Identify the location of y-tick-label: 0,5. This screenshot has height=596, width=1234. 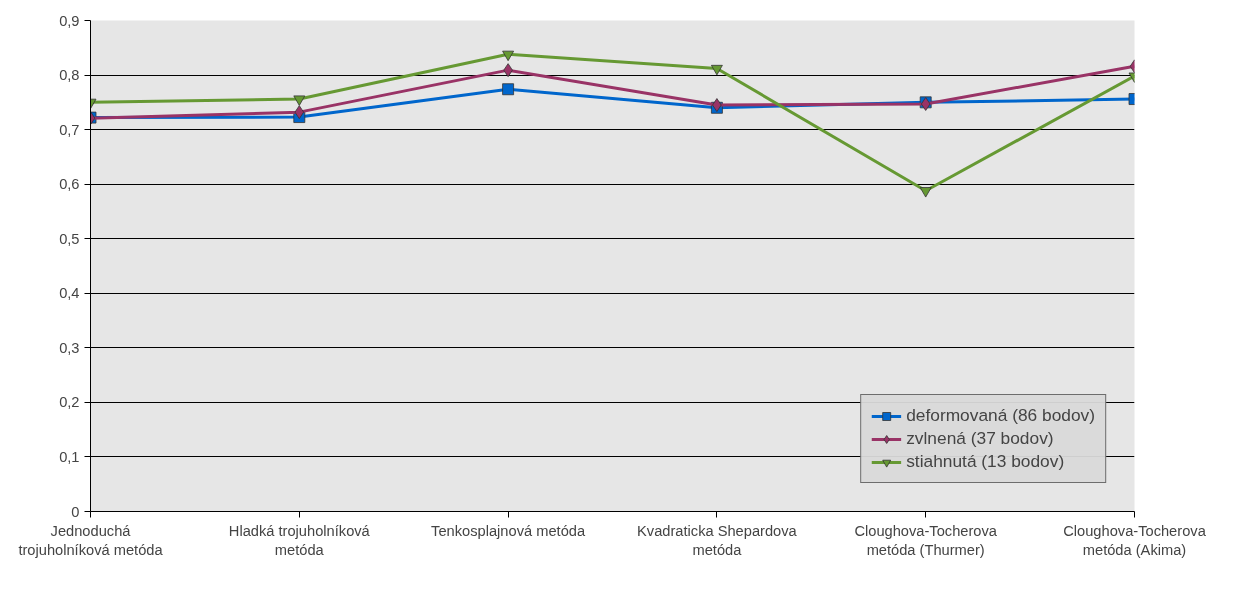
(69, 238).